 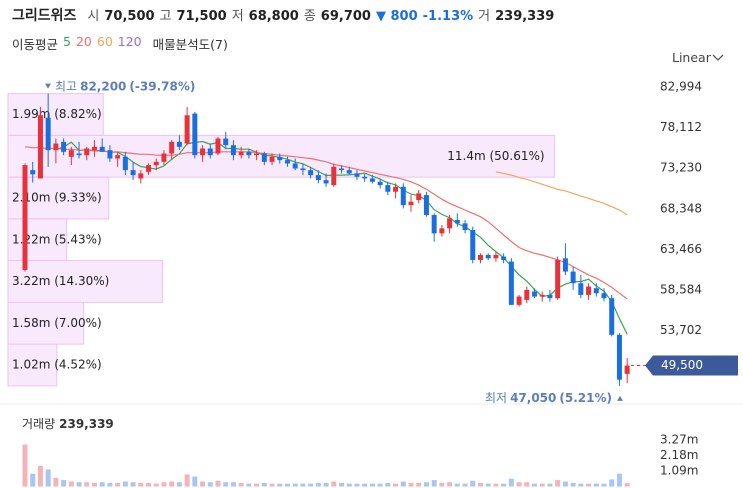 I want to click on y-tick-label: 68,348, so click(x=681, y=208).